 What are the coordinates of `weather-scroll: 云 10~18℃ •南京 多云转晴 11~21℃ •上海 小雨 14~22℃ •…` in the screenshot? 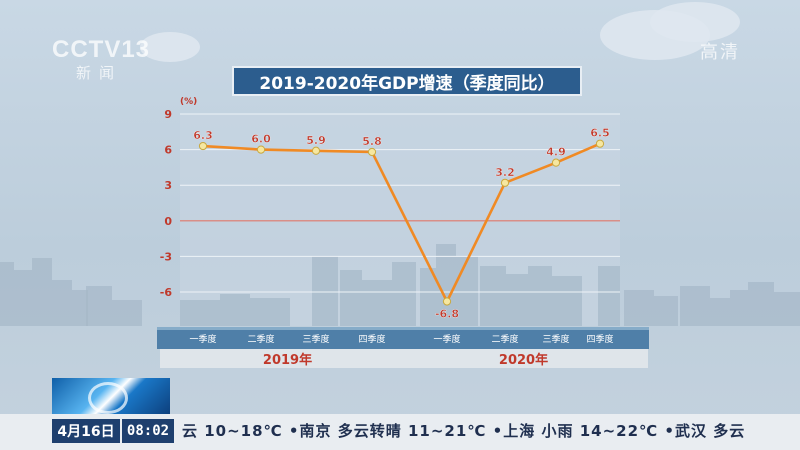 It's located at (488, 432).